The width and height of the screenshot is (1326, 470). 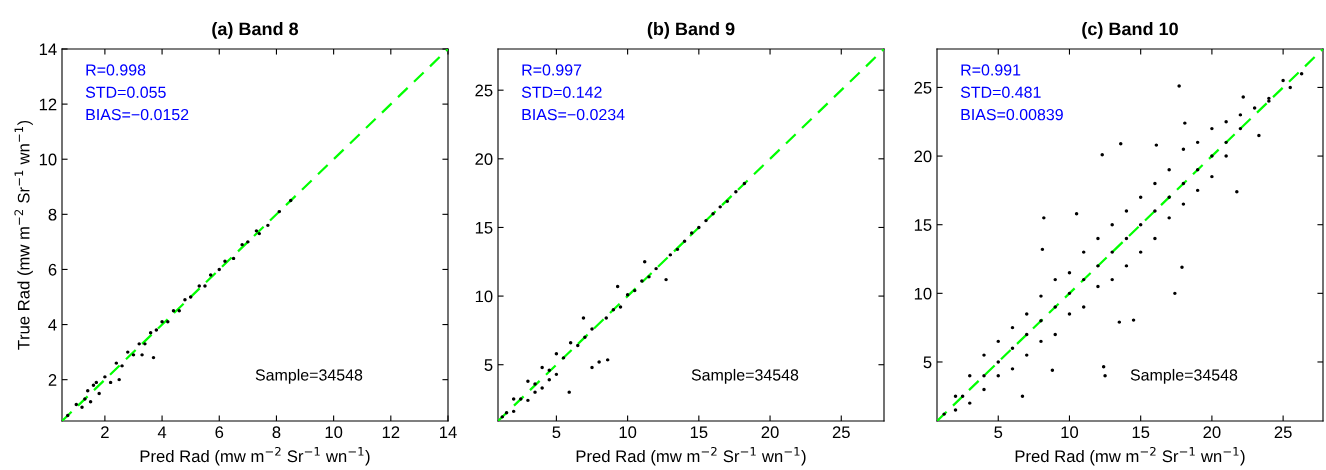 I want to click on chart-title: (c) Band 10, so click(x=1130, y=30).